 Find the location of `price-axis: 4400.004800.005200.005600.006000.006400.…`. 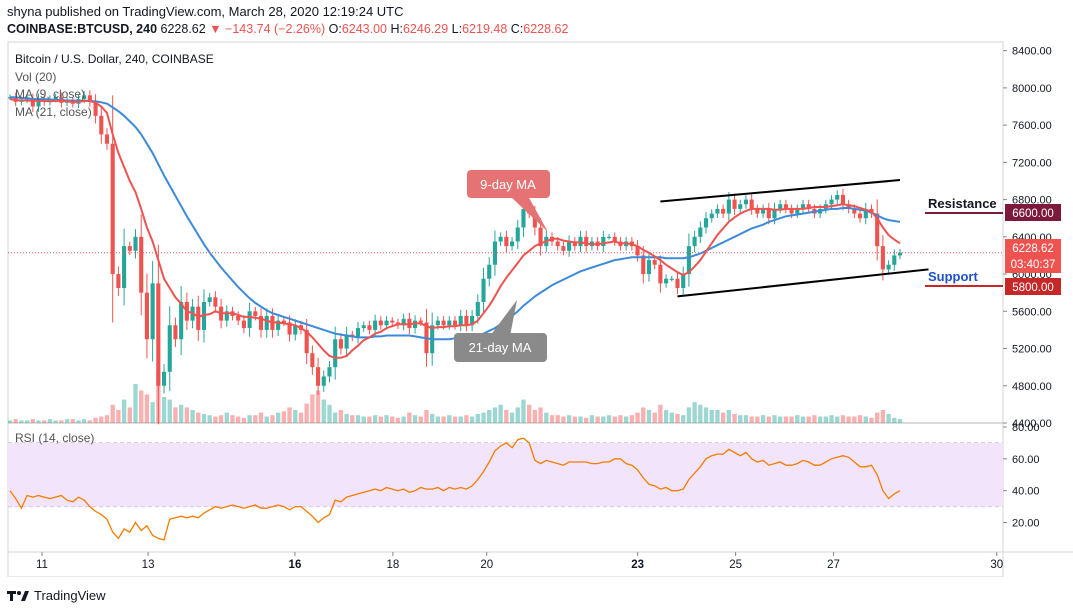

price-axis: 4400.004800.005200.005600.006000.006400.… is located at coordinates (1027, 238).